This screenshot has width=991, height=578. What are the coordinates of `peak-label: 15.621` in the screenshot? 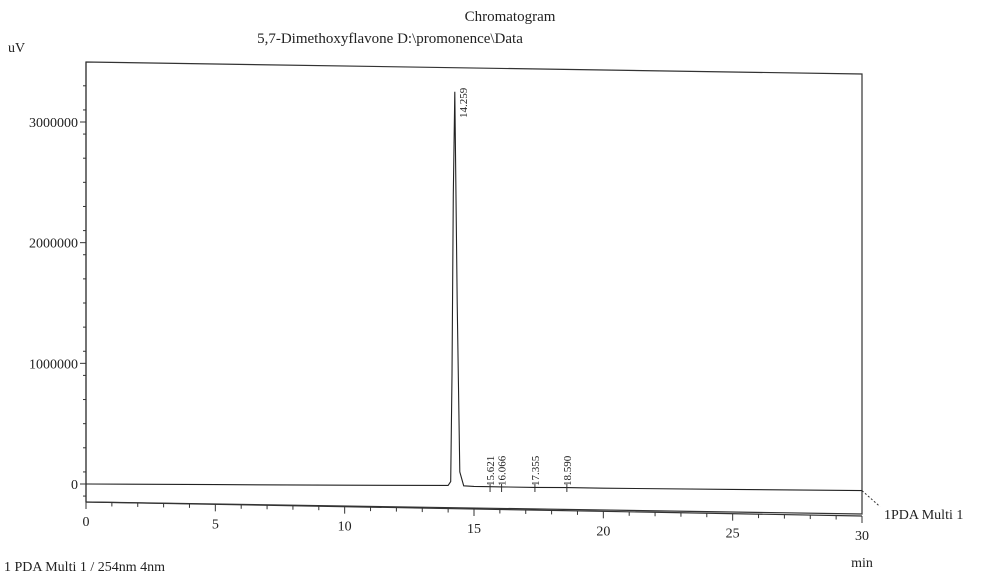 It's located at (491, 471).